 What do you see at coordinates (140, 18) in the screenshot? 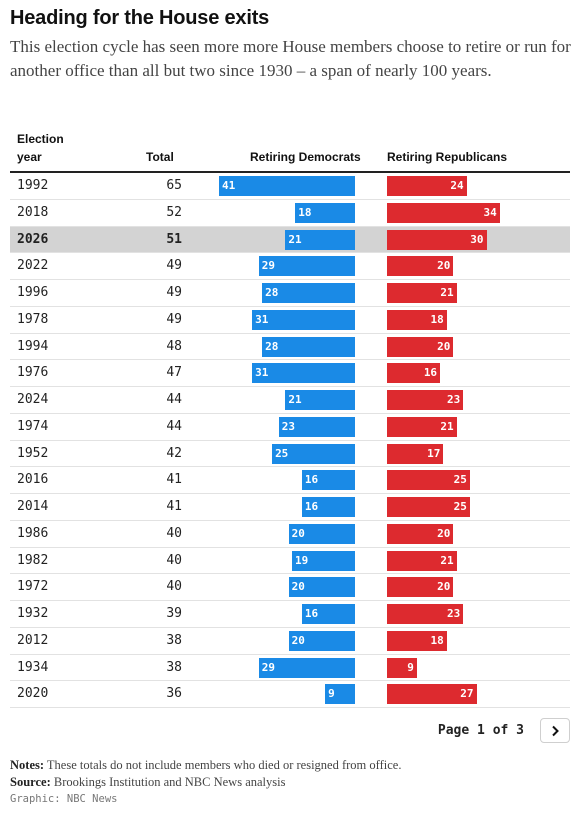
I see `chart-title: Heading for the House exits` at bounding box center [140, 18].